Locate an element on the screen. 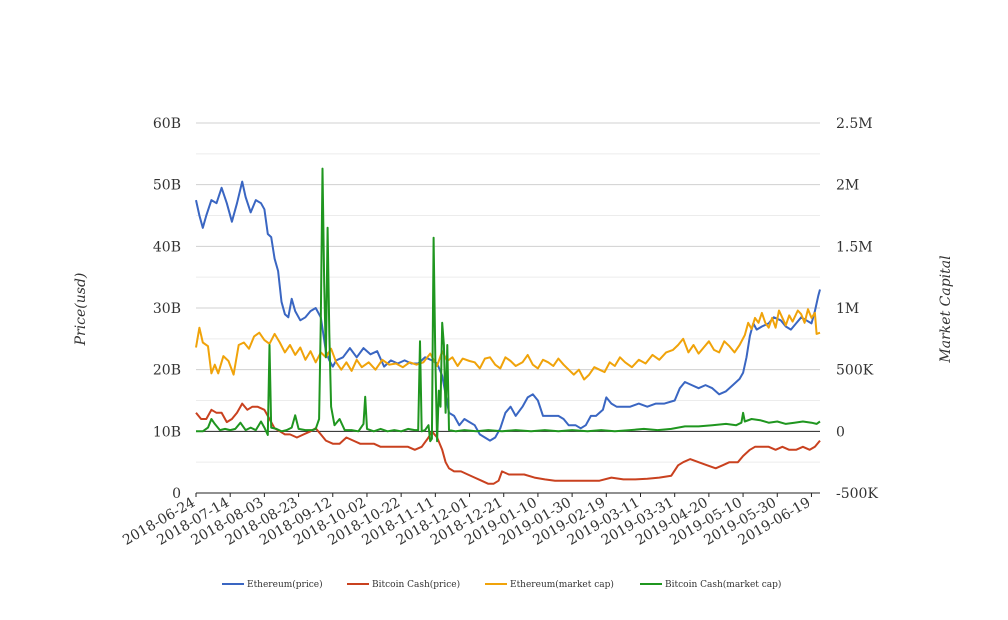 The image size is (1008, 620). y-right-tick-label: 1M is located at coordinates (847, 309).